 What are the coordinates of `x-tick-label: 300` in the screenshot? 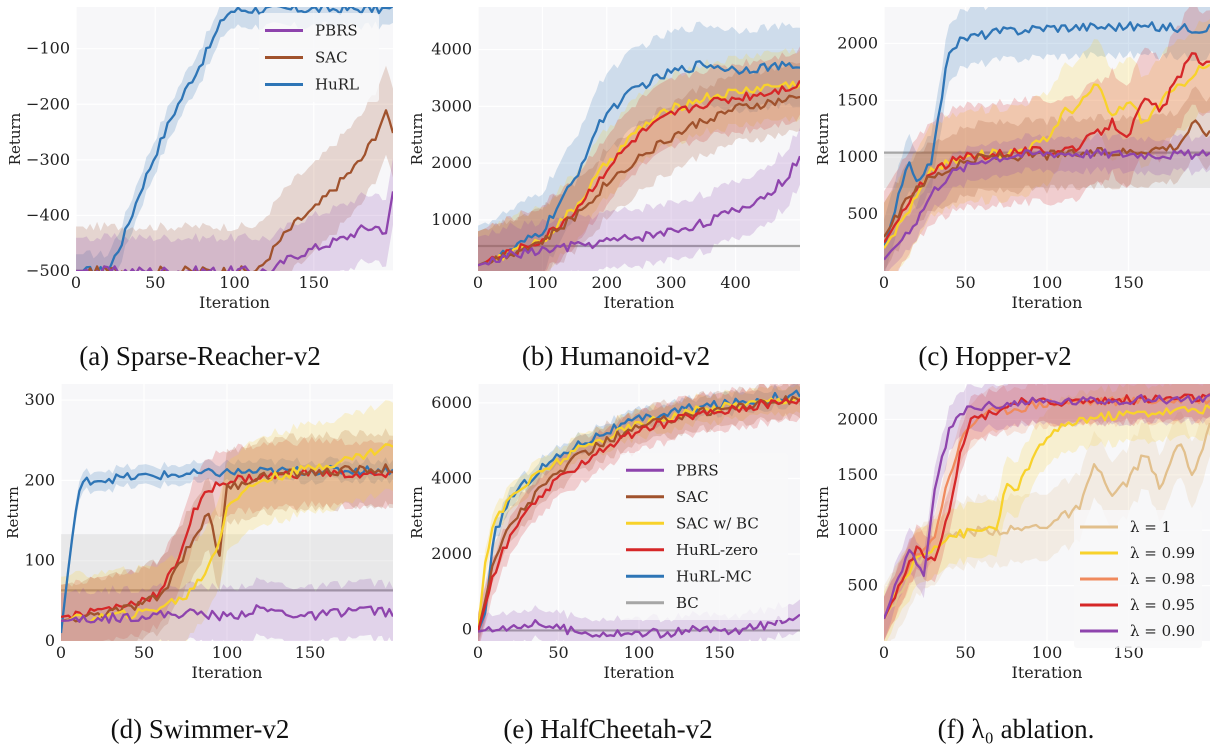 It's located at (671, 282).